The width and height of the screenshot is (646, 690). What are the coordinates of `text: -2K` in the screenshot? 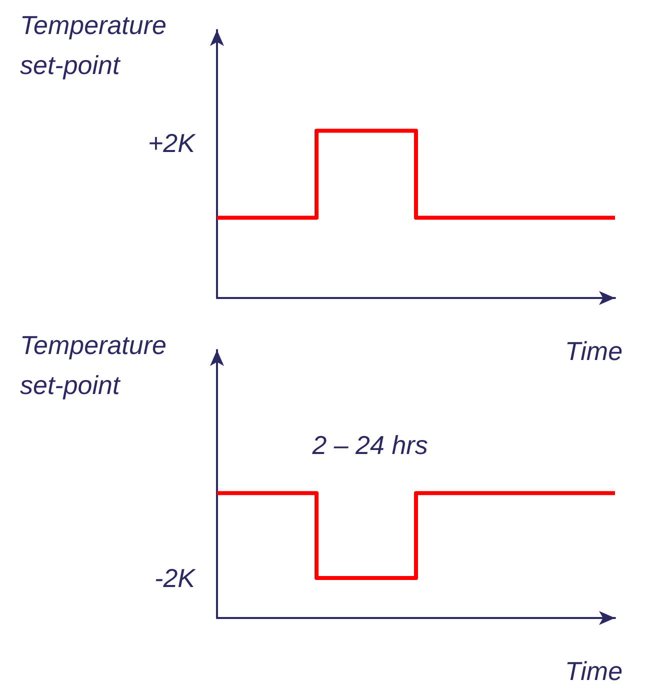 It's located at (175, 578).